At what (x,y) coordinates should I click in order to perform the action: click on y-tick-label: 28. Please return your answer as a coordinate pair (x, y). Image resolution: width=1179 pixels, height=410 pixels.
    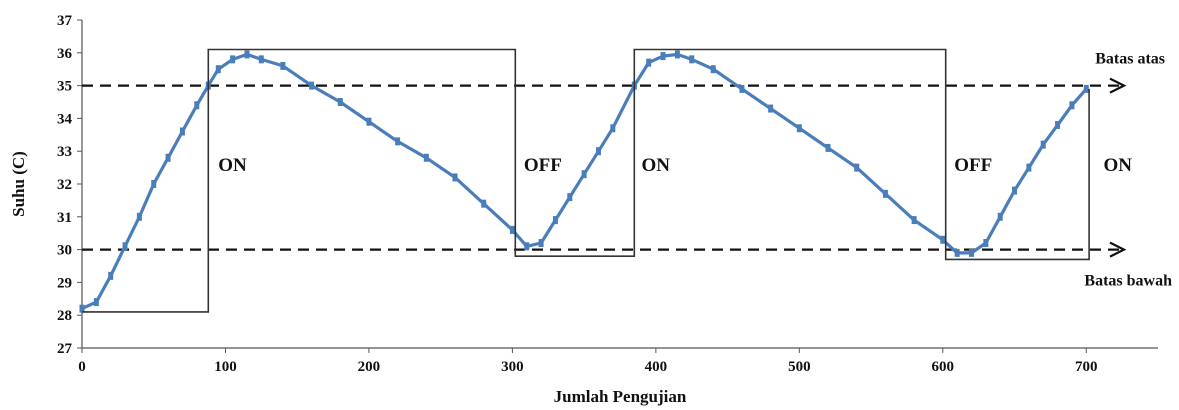
    Looking at the image, I should click on (64, 316).